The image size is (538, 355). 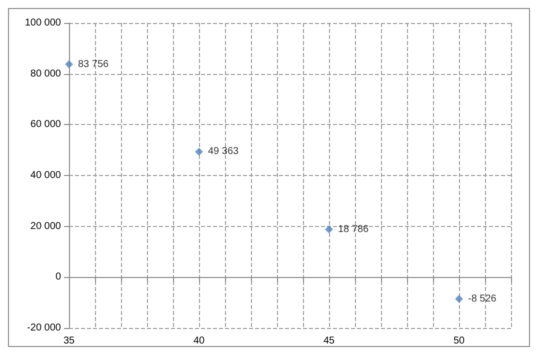 What do you see at coordinates (46, 124) in the screenshot?
I see `y-tick-label: 60 000` at bounding box center [46, 124].